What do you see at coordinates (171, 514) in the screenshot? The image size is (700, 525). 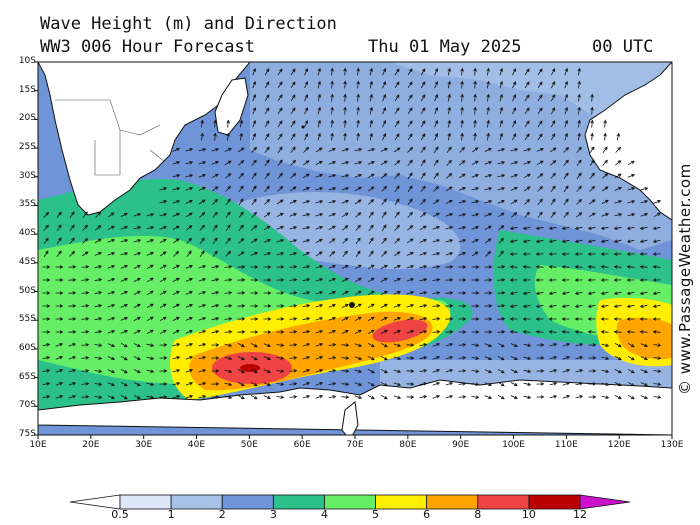 I see `colorbar-label: 1` at bounding box center [171, 514].